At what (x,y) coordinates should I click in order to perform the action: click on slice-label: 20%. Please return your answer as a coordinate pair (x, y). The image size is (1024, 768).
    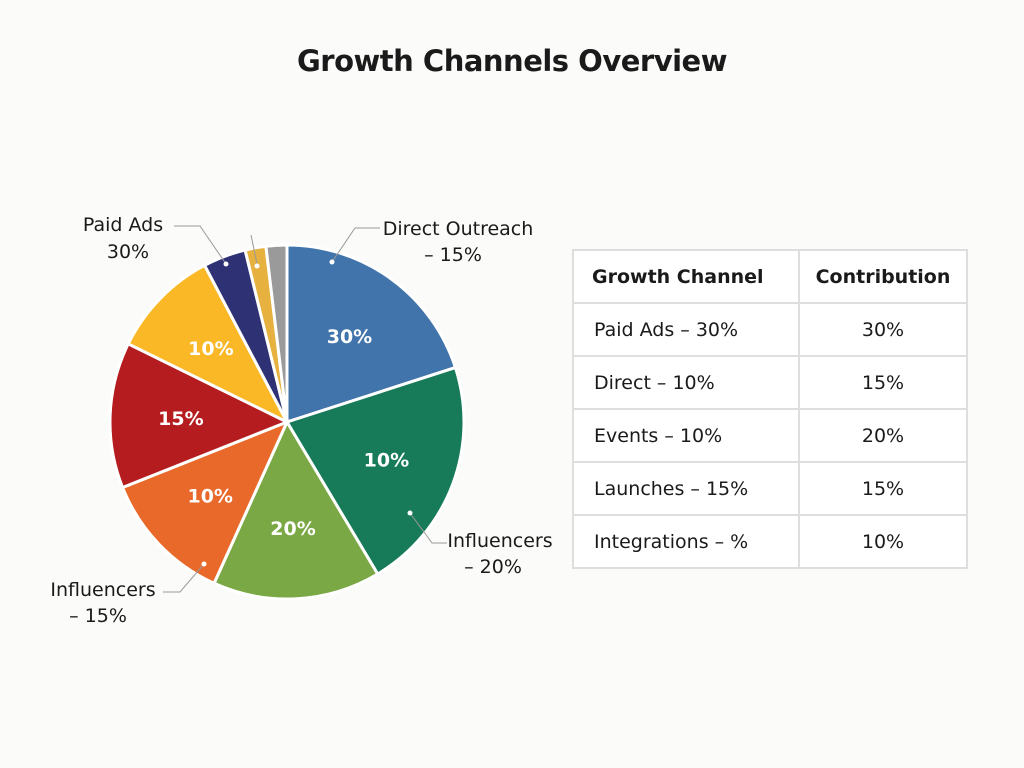
    Looking at the image, I should click on (292, 529).